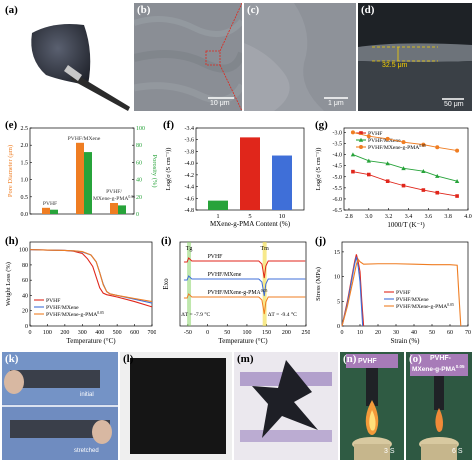 This screenshot has height=462, width=474. I want to click on sem-panel-c: (c) 1 μm, so click(300, 57).